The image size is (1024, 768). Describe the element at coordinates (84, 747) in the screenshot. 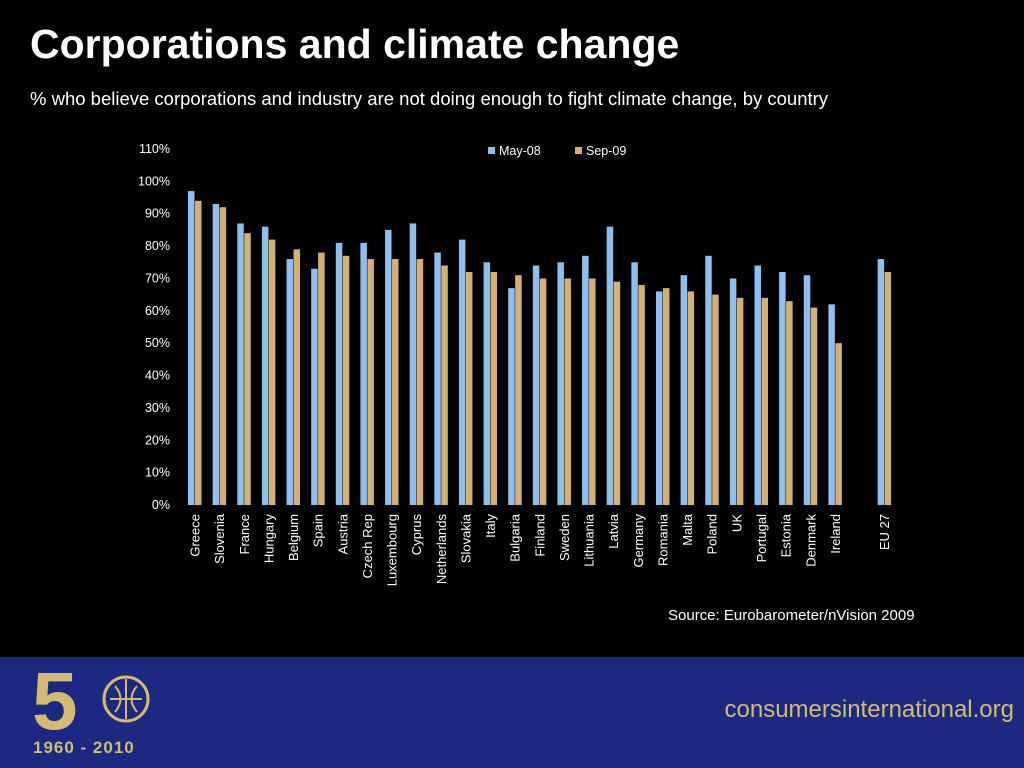

I see `logo-years: 1960 - 2010` at that location.